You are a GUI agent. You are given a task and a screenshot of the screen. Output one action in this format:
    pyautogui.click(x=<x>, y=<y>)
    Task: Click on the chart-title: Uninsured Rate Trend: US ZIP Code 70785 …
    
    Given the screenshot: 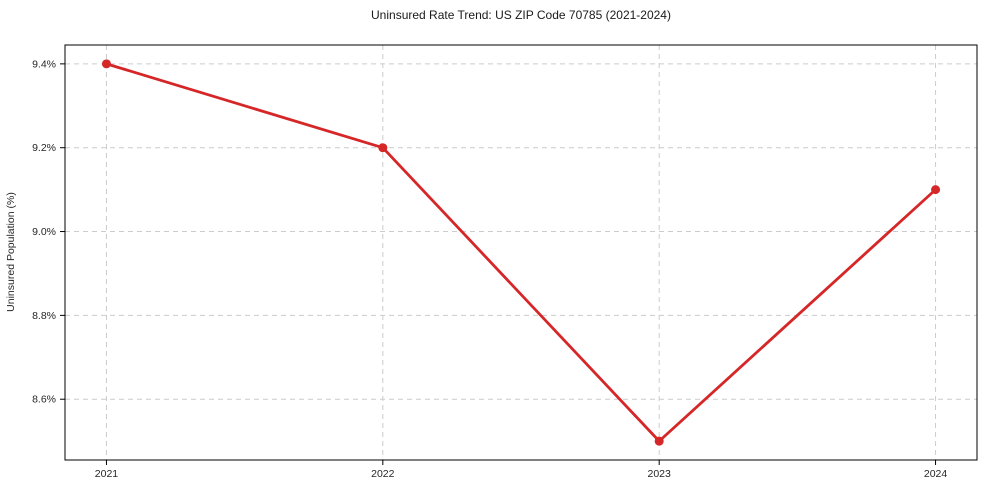 What is the action you would take?
    pyautogui.click(x=521, y=15)
    